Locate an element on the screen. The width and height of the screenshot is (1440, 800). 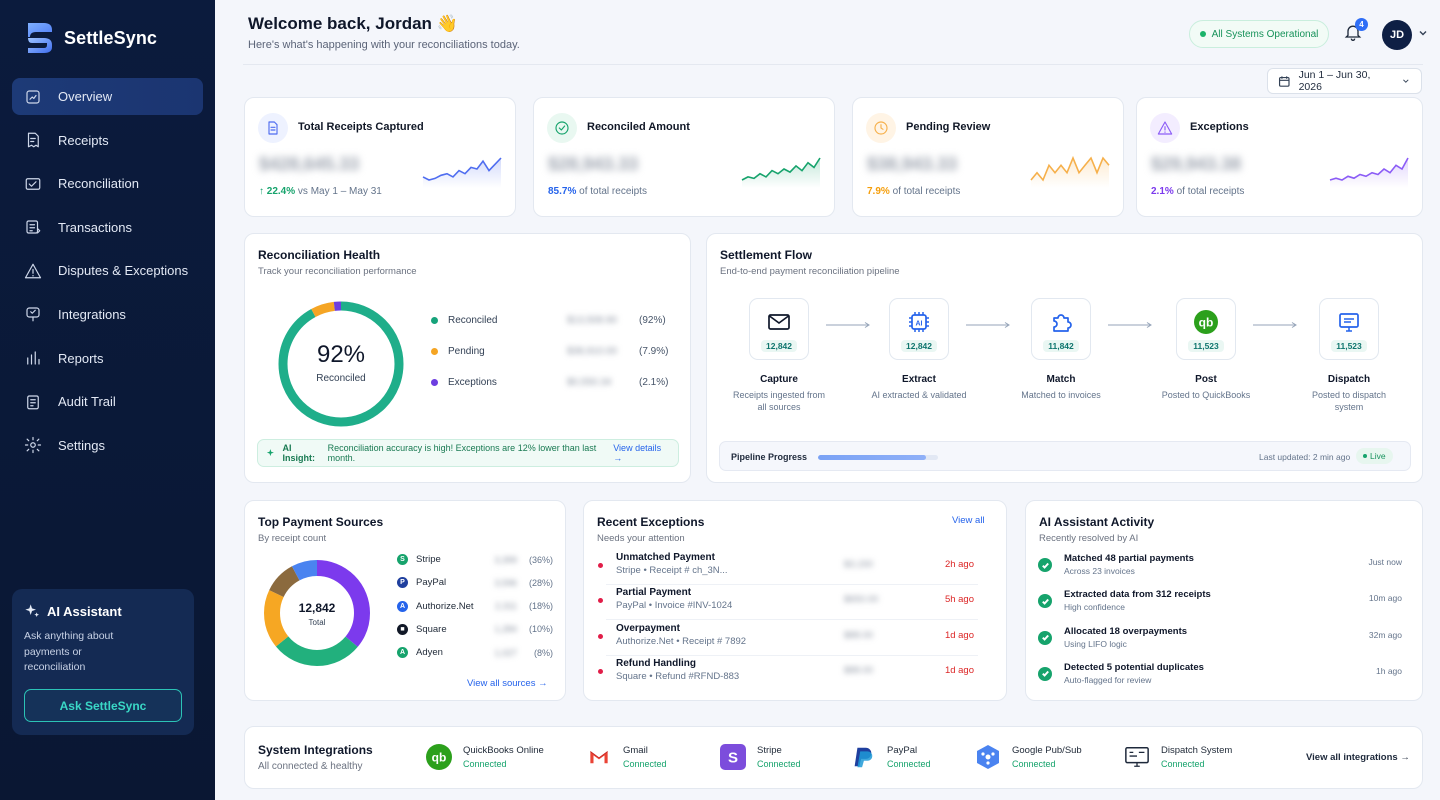
system-status-badge: All Systems Operational is located at coordinates (1259, 34).